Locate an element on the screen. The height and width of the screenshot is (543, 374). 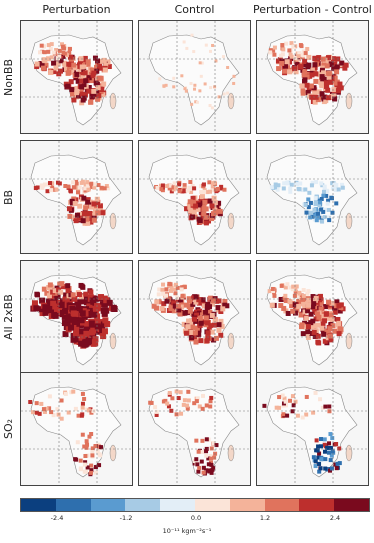
madagascar-outline is located at coordinates (349, 221).